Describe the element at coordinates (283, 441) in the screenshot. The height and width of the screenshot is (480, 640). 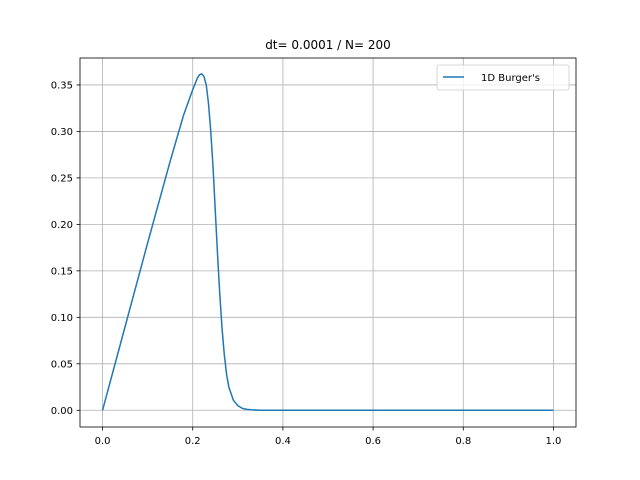
I see `x-tick-label: 0.4` at that location.